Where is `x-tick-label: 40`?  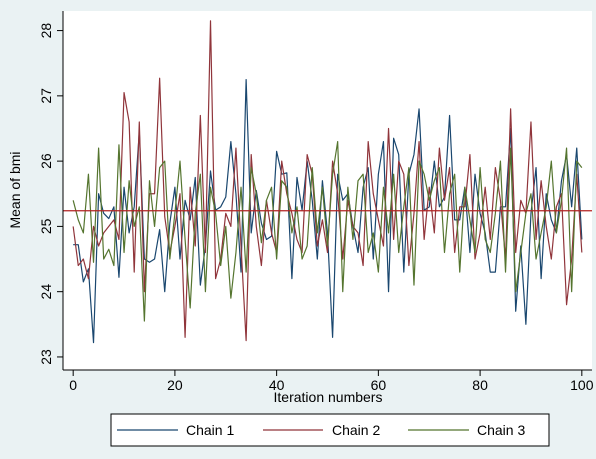 x-tick-label: 40 is located at coordinates (277, 385).